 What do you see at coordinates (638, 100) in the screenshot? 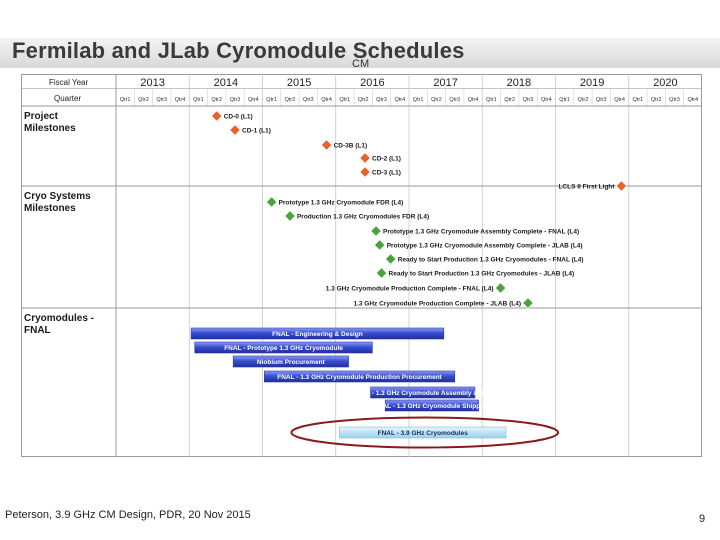
I see `quarter-label-2020-1: Qtr1` at bounding box center [638, 100].